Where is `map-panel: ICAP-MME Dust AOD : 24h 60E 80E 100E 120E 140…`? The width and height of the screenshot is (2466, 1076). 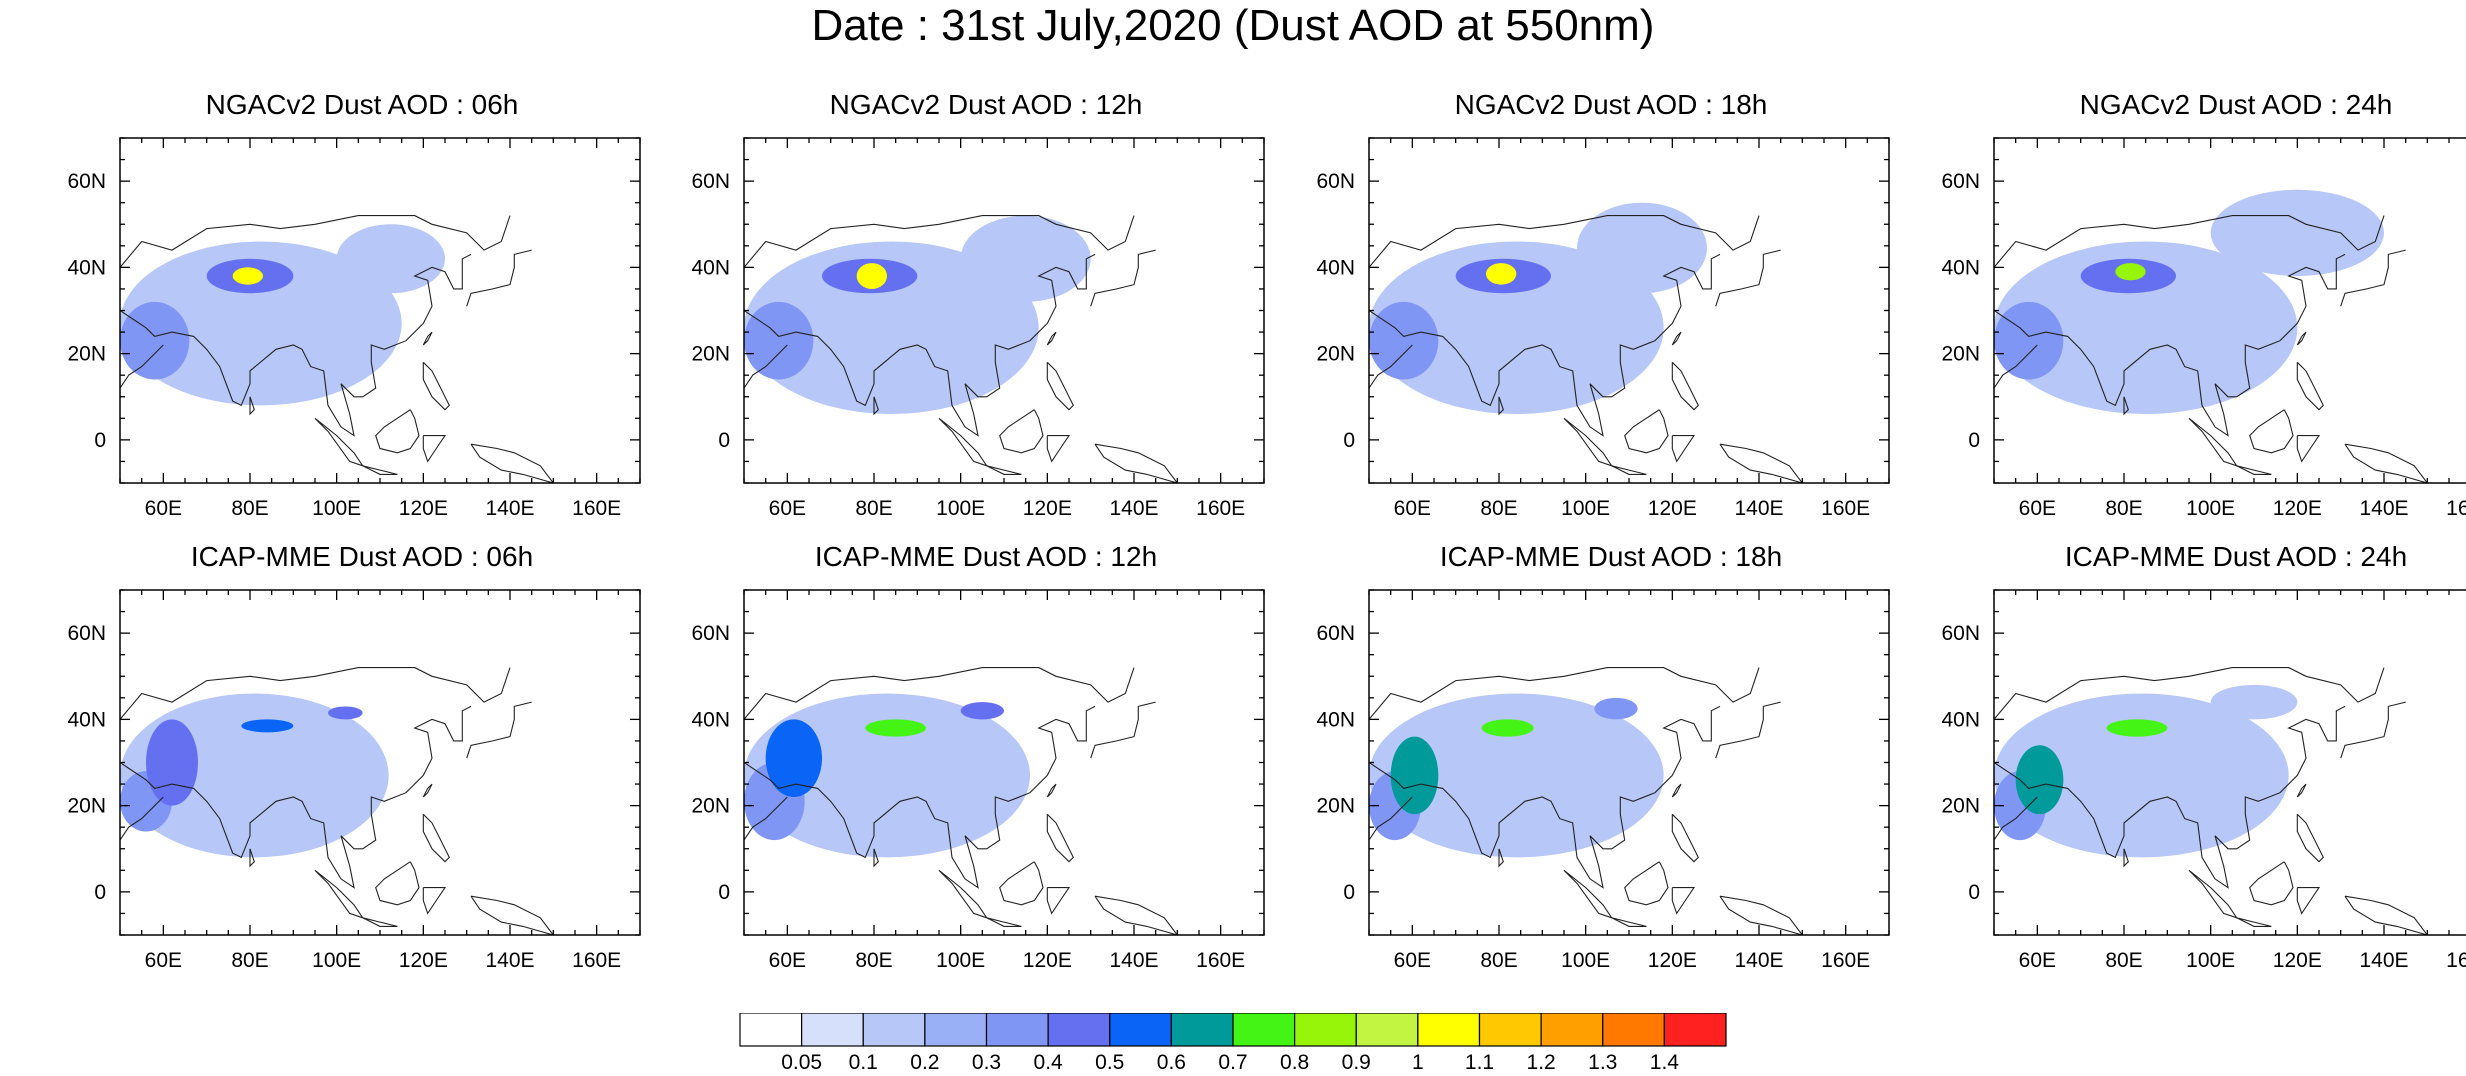 map-panel: ICAP-MME Dust AOD : 24h 60E 80E 100E 120E 140… is located at coordinates (2201, 760).